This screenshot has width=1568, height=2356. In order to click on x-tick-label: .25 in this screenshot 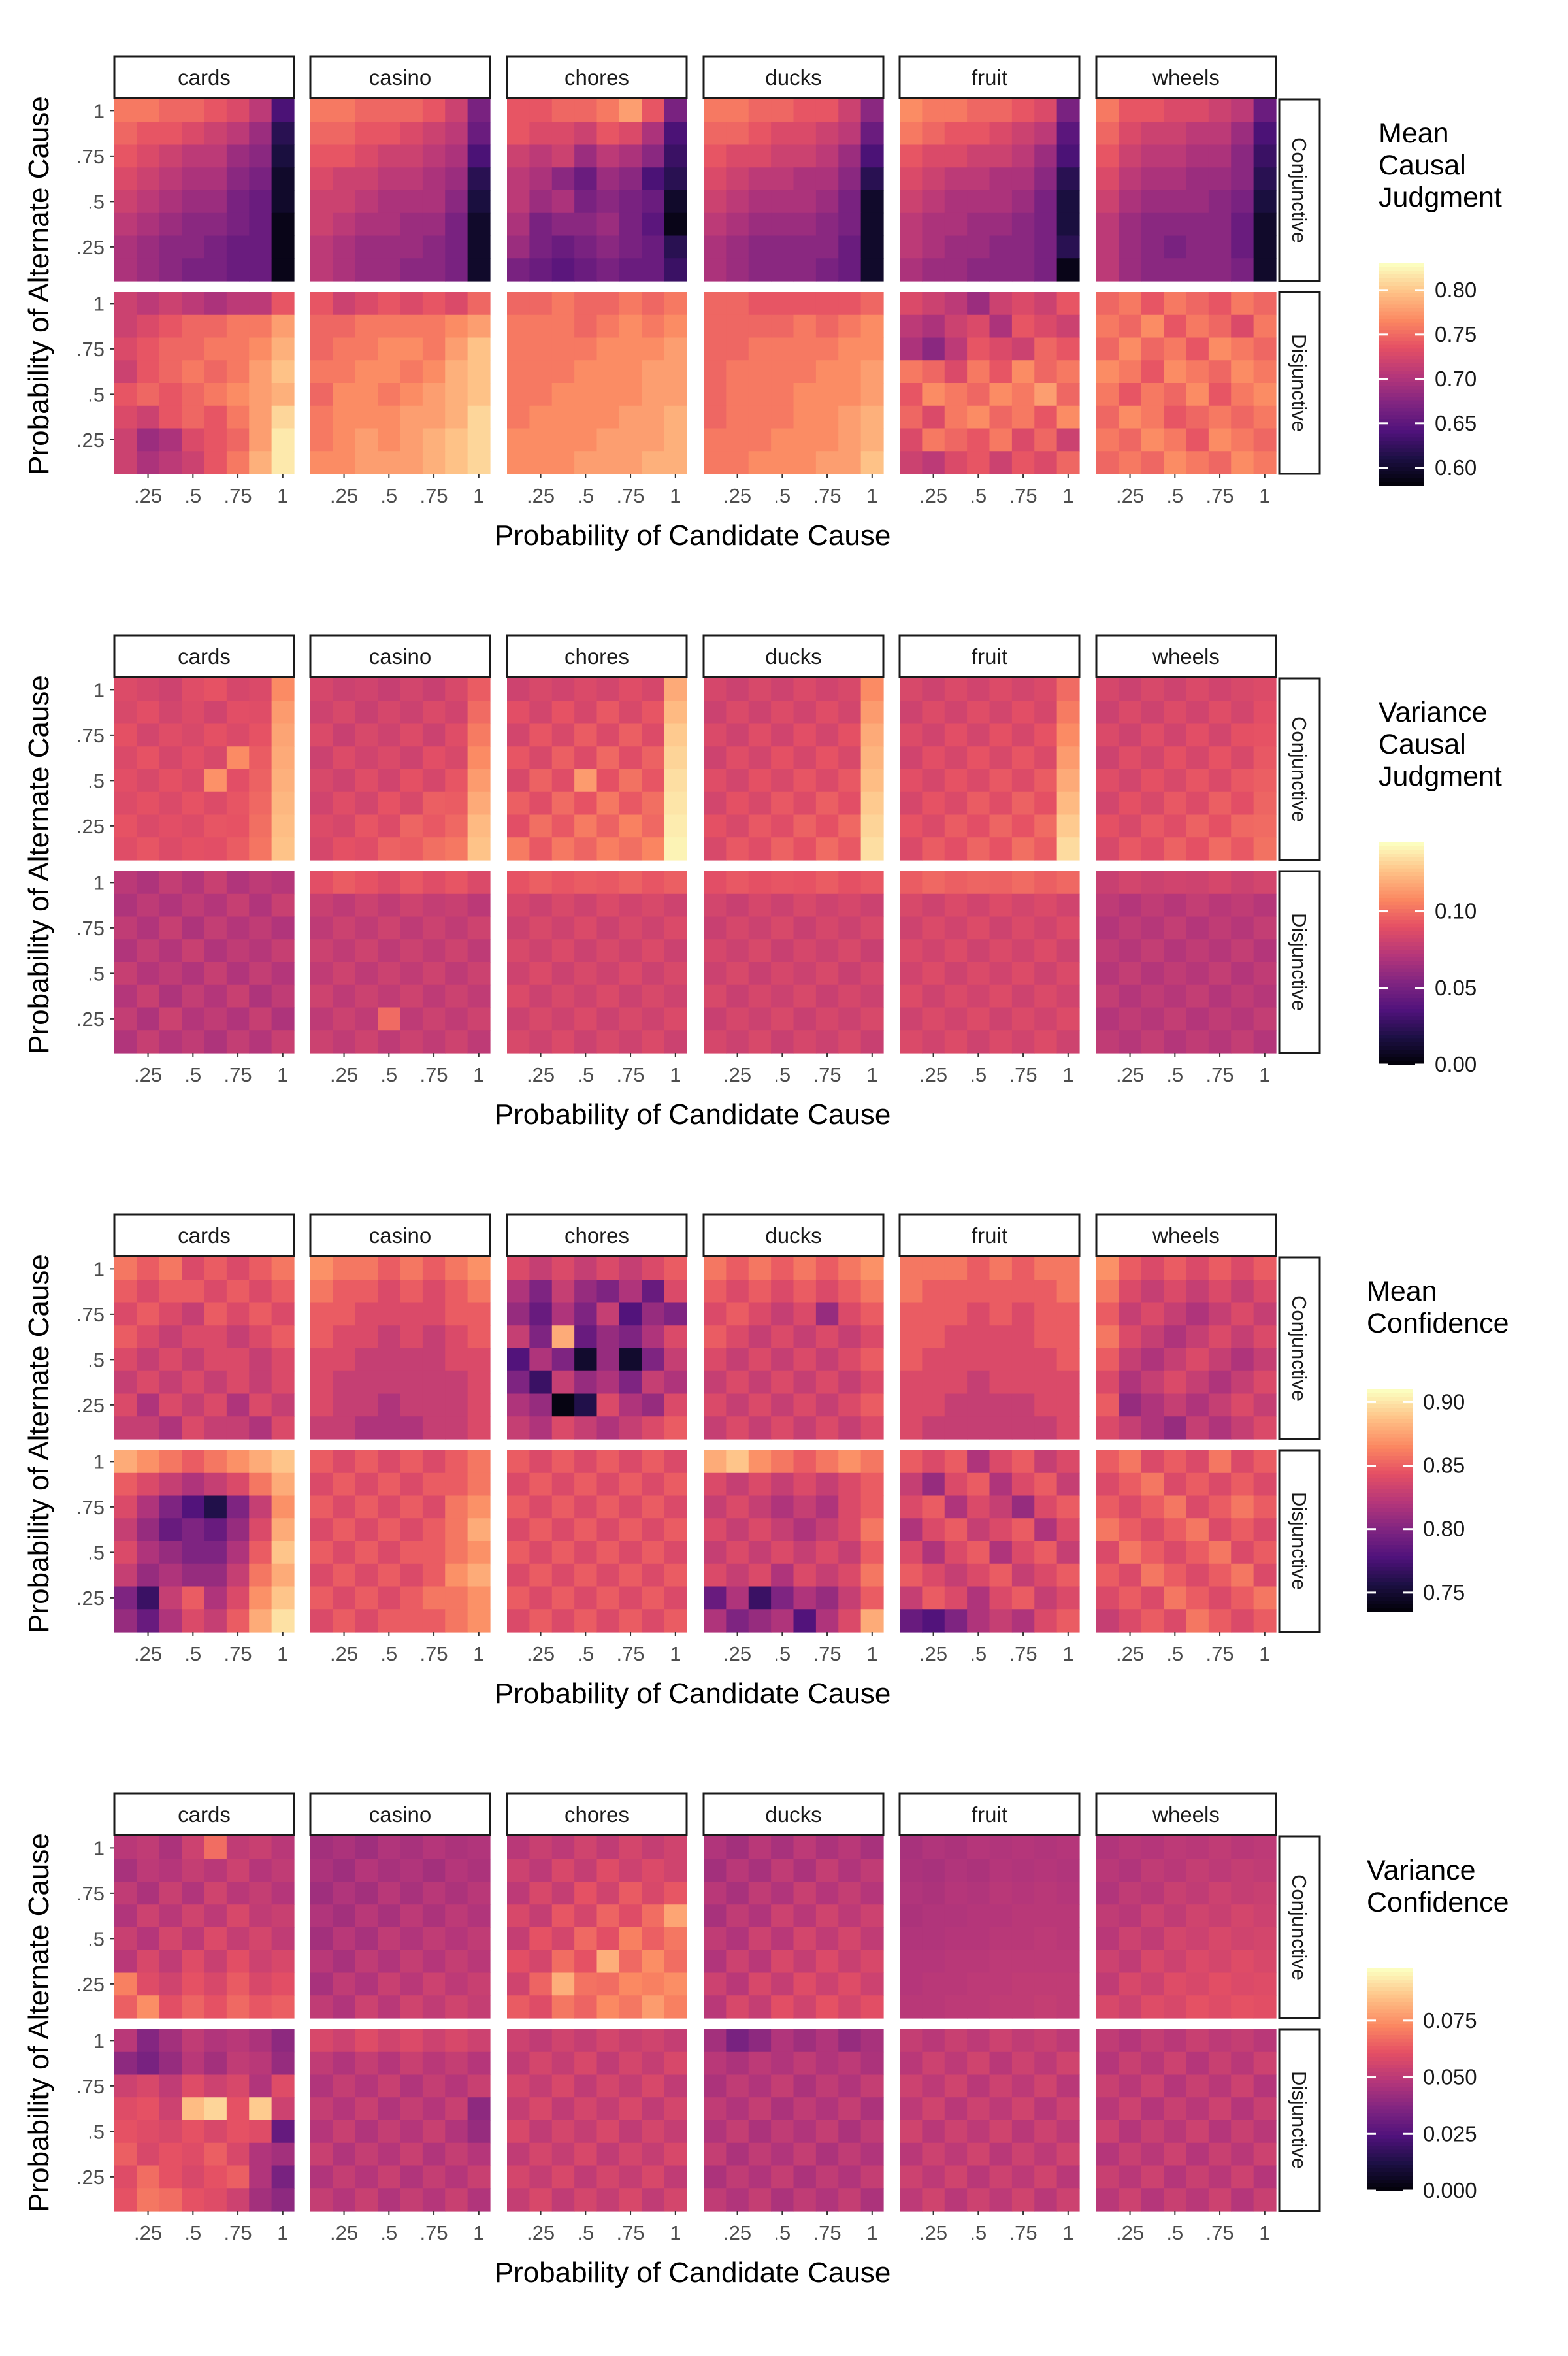, I will do `click(933, 2232)`.